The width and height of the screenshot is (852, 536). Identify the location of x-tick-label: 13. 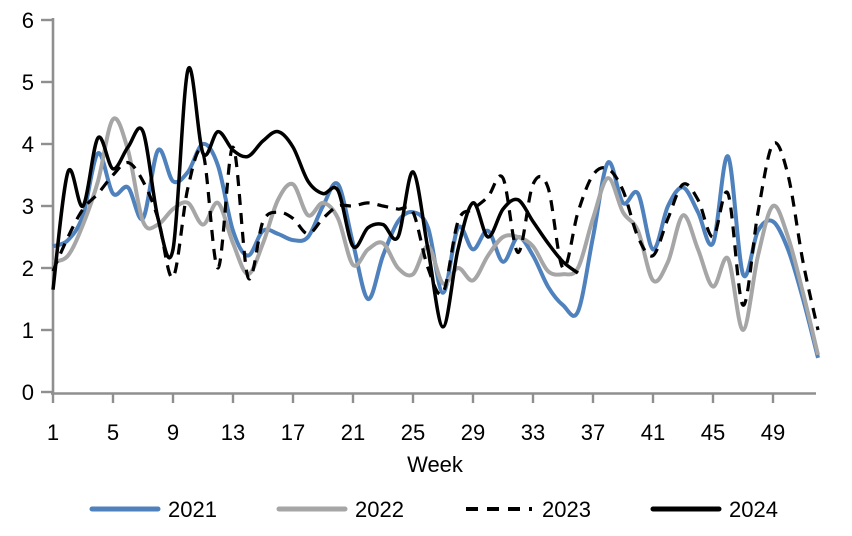
(233, 432).